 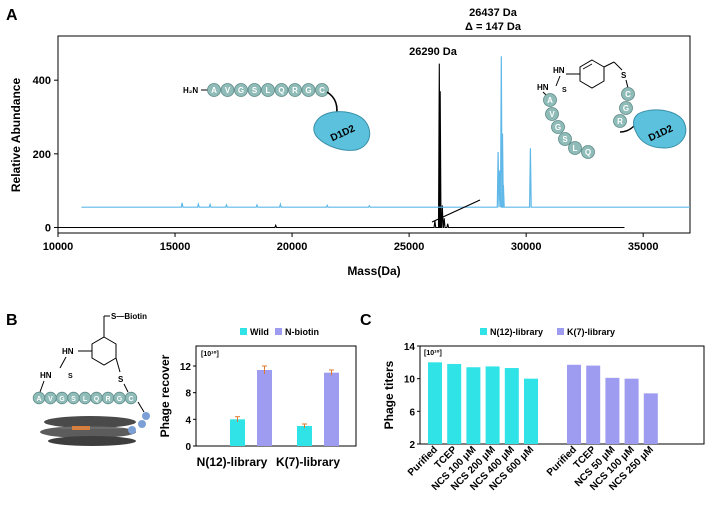 I want to click on annotation-26437: 26437 Da, so click(x=493, y=13).